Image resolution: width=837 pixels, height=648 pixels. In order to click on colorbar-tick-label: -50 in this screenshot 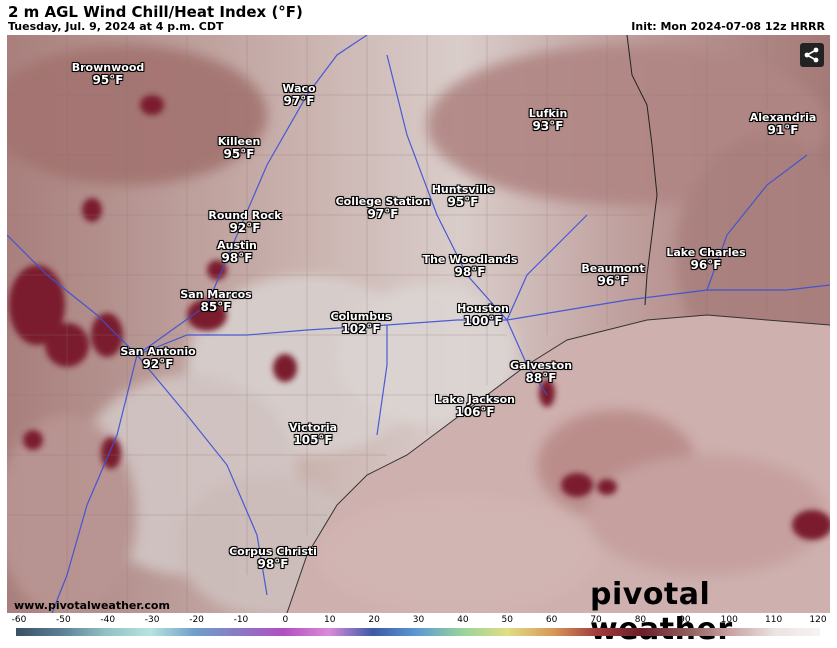, I will do `click(63, 620)`.